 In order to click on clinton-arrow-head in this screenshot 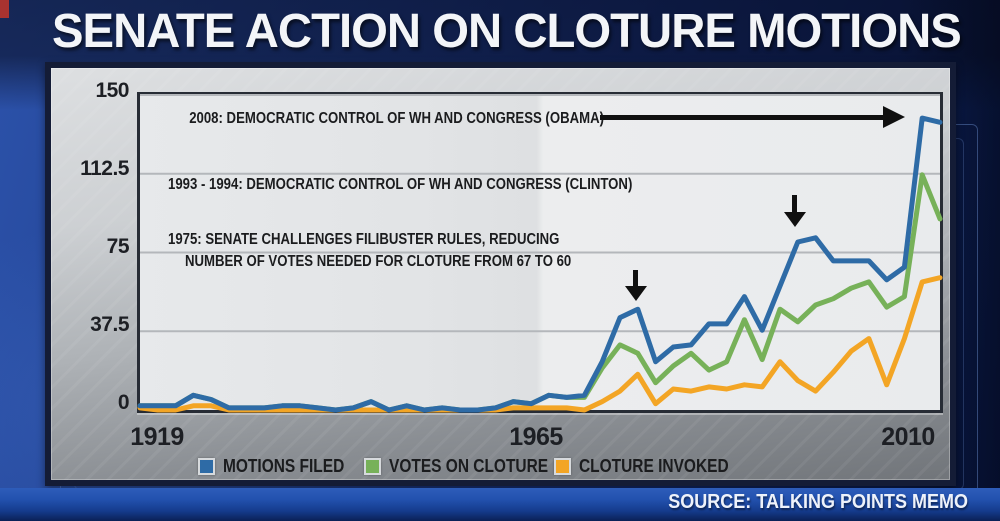, I will do `click(795, 219)`.